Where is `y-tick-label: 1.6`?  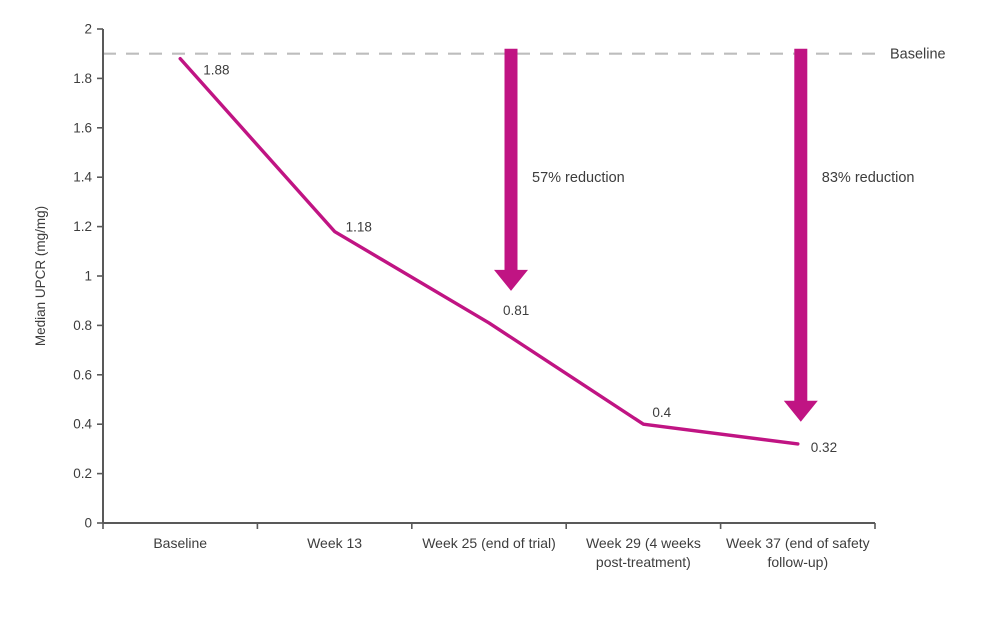 y-tick-label: 1.6 is located at coordinates (82, 127).